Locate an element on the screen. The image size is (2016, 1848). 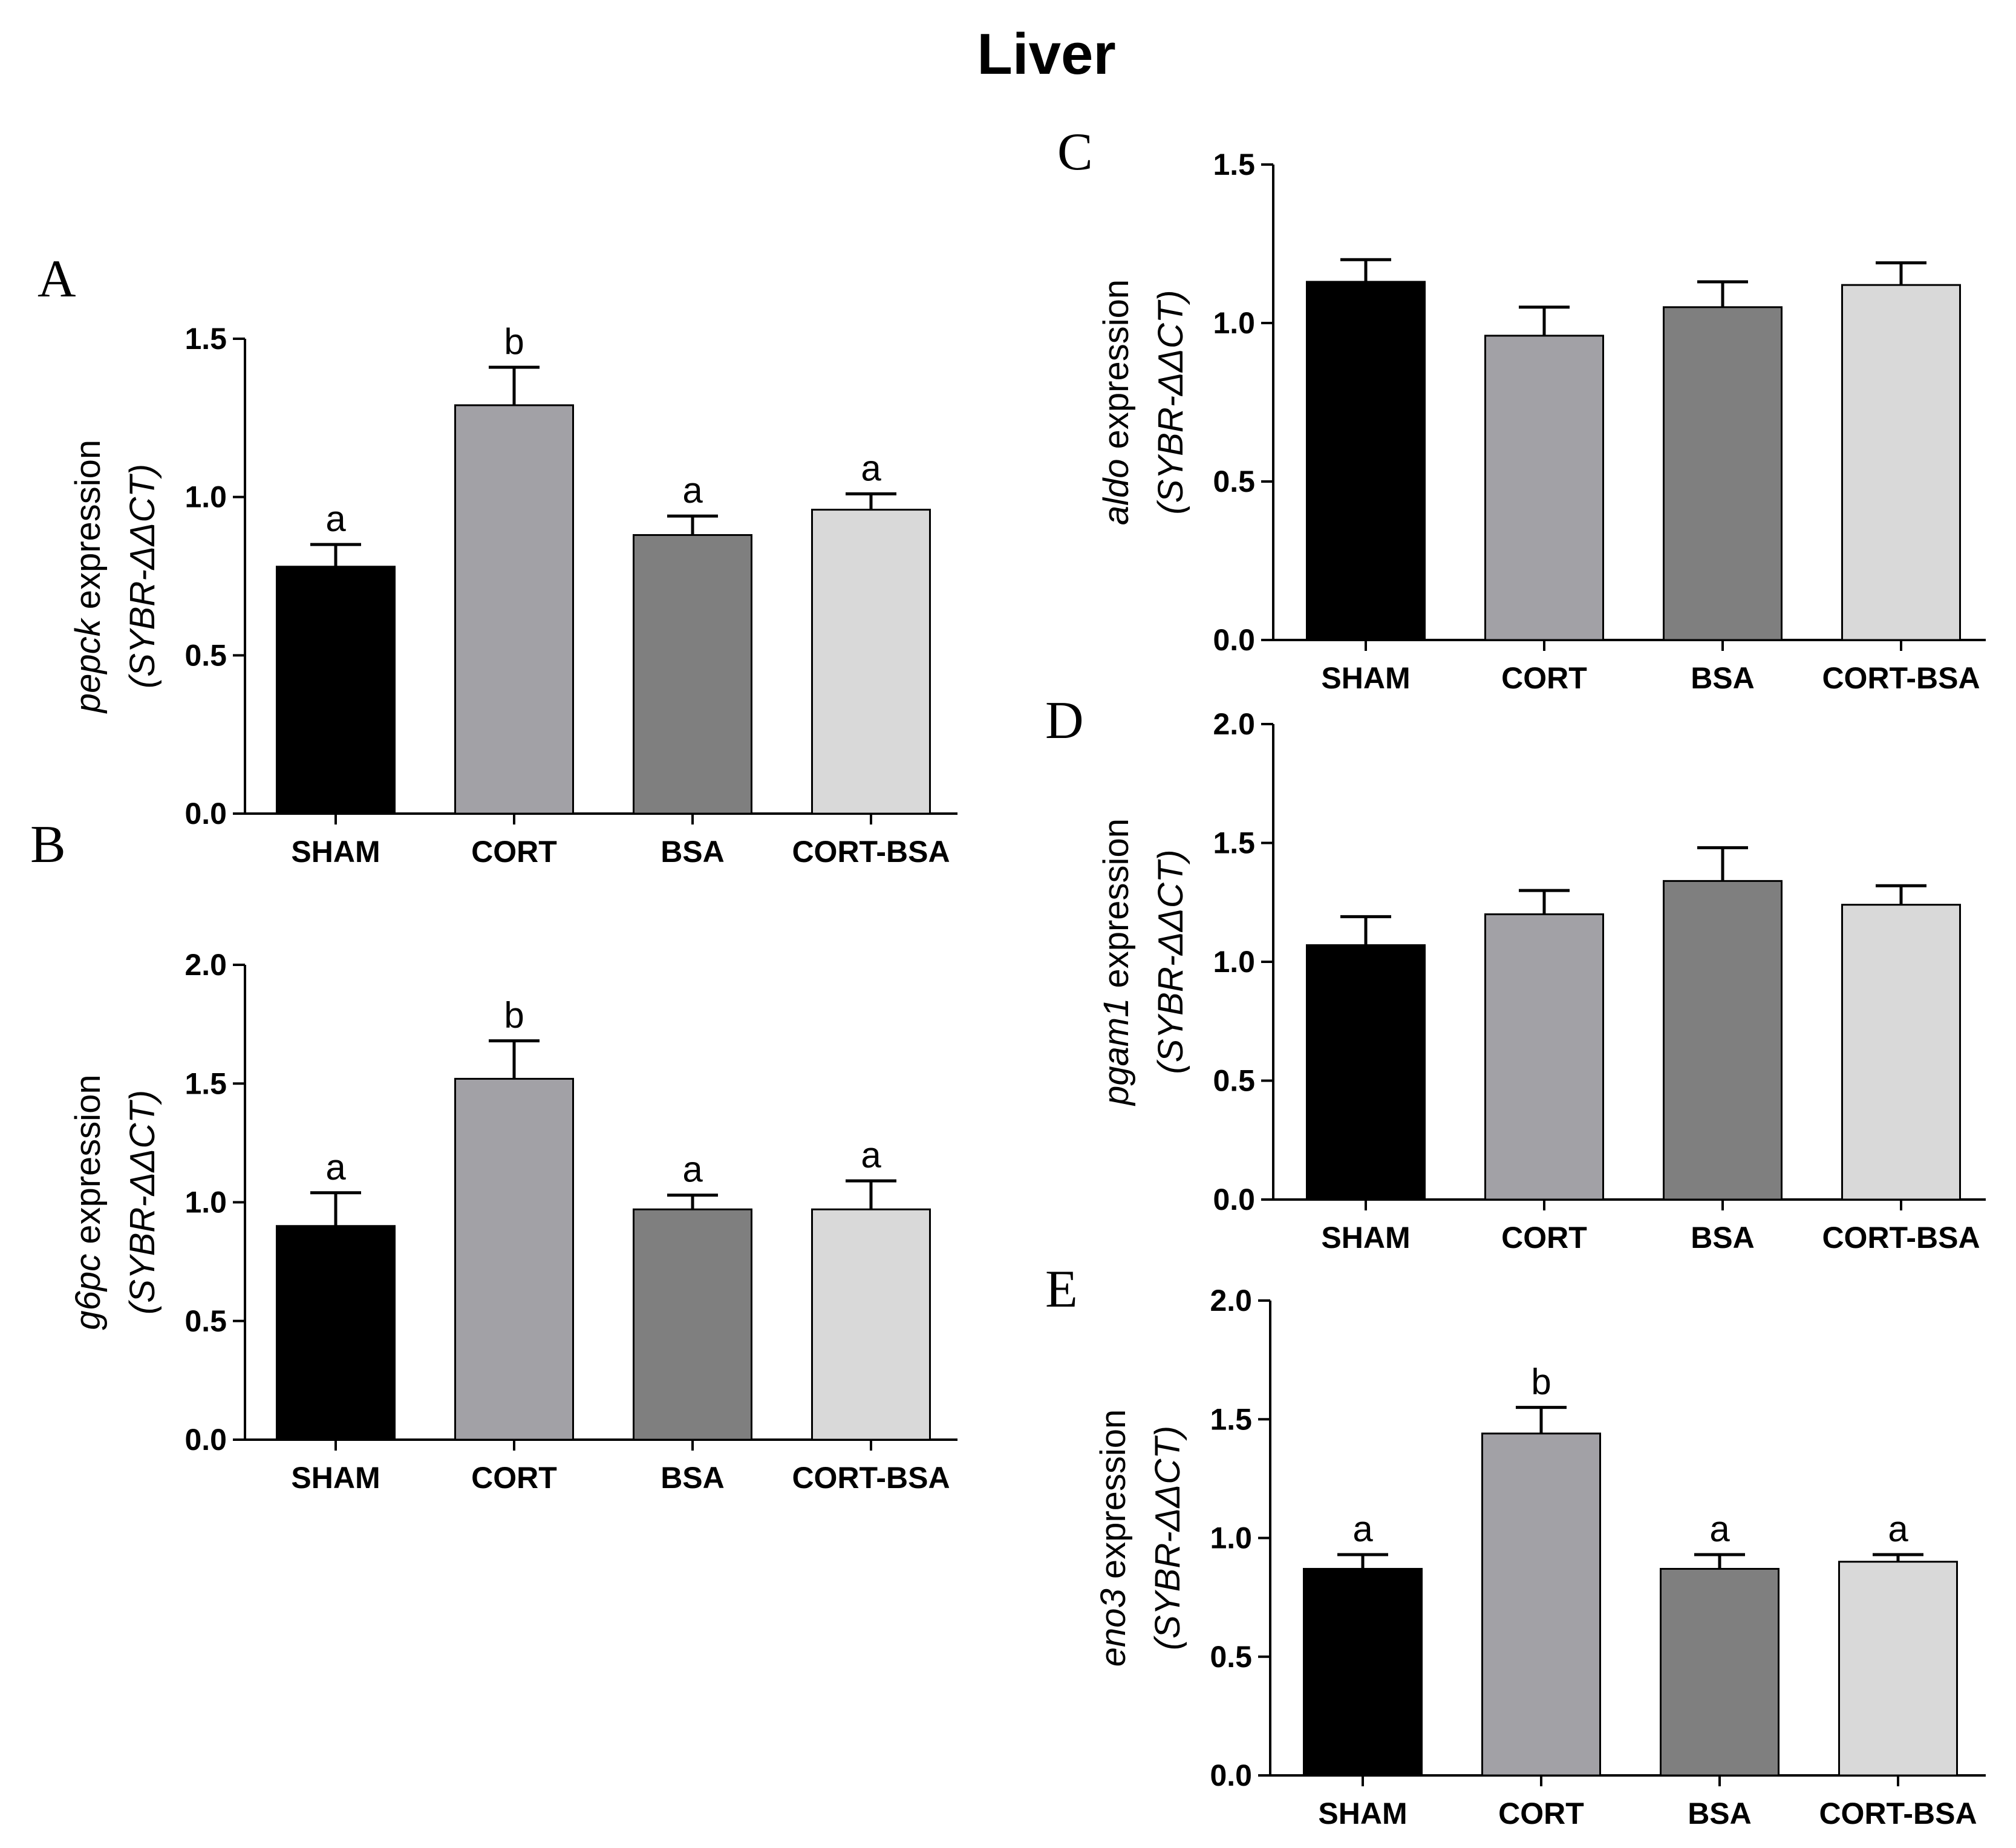
y-axis-label: g6pc expression is located at coordinates (88, 1202).